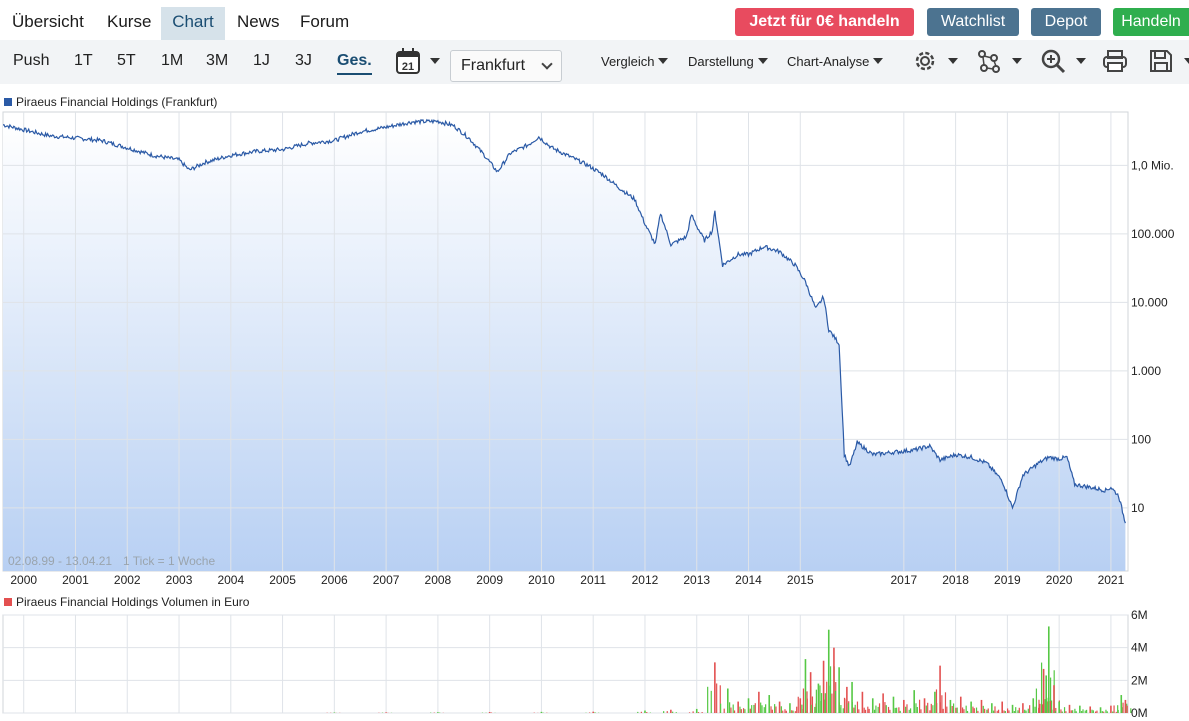  Describe the element at coordinates (1063, 62) in the screenshot. I see `zoom-icon` at that location.